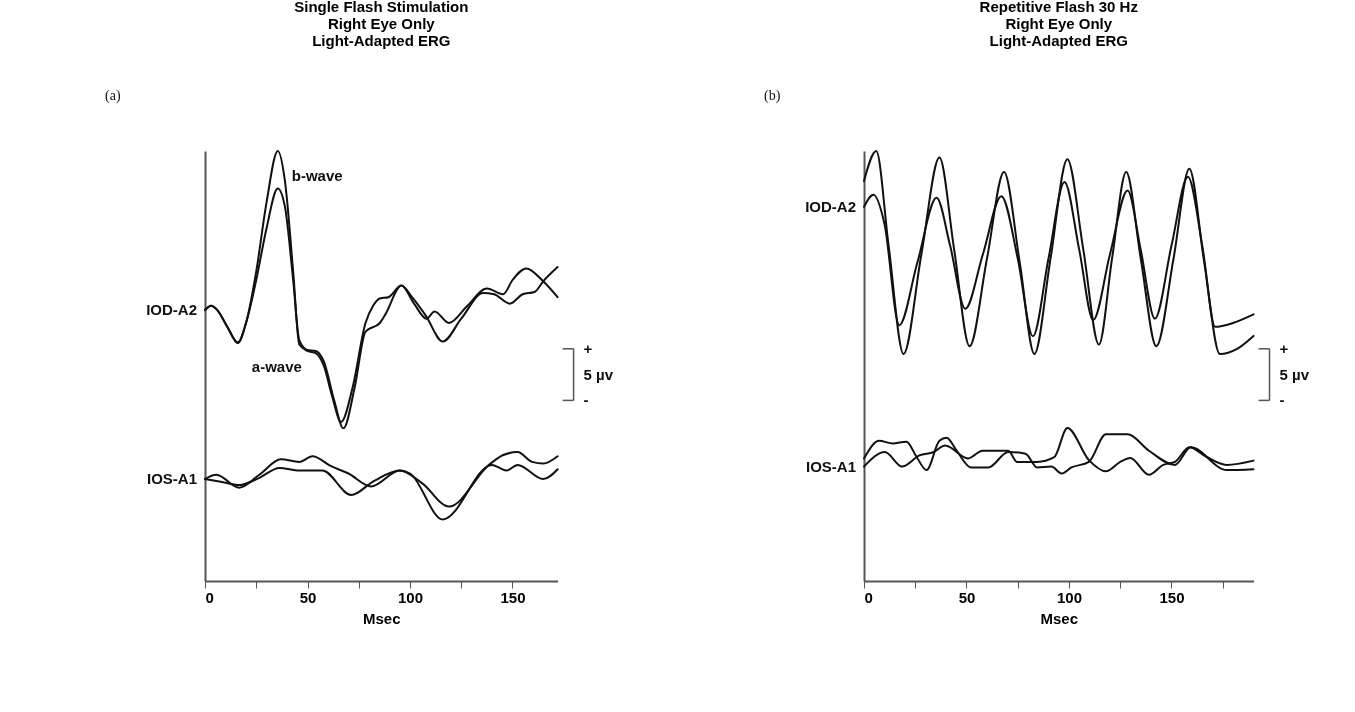 This screenshot has width=1355, height=712. Describe the element at coordinates (317, 175) in the screenshot. I see `annotation: b-wave` at that location.